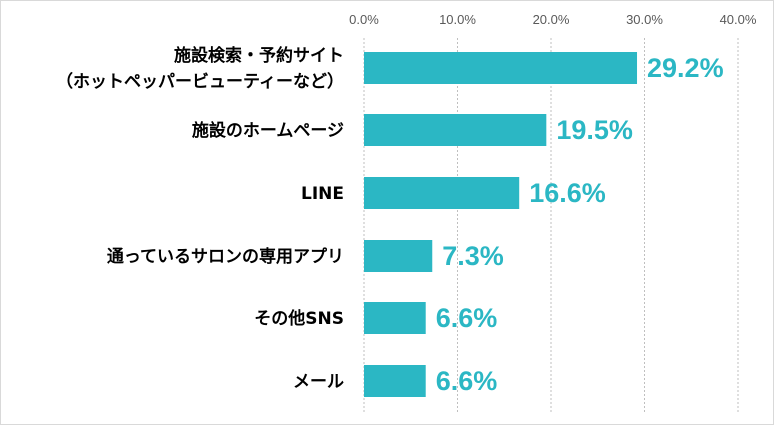 This screenshot has height=427, width=776. Describe the element at coordinates (259, 55) in the screenshot. I see `category-label: 施設検索・予約サイト` at that location.